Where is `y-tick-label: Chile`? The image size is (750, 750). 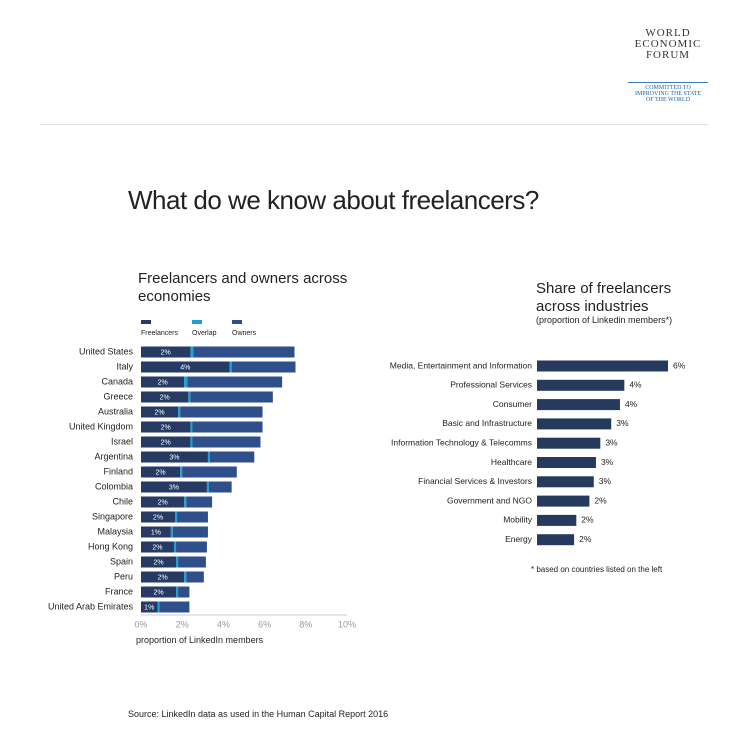 y-tick-label: Chile is located at coordinates (122, 501).